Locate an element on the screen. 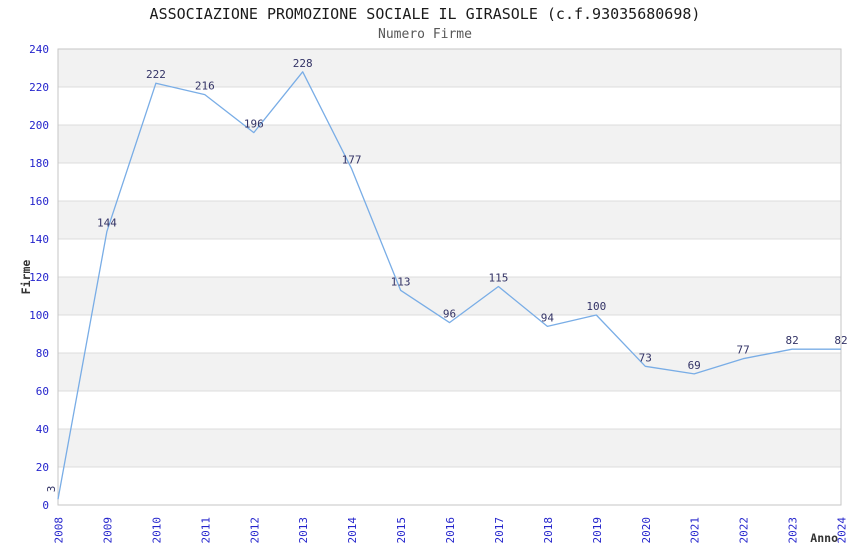  y-tick-label: 180 is located at coordinates (39, 163).